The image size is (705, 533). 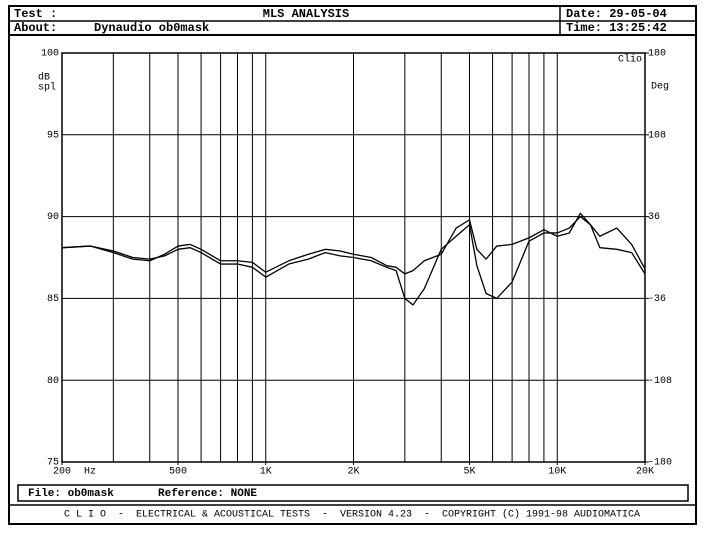 What do you see at coordinates (654, 217) in the screenshot?
I see `y2-tick-label: 36` at bounding box center [654, 217].